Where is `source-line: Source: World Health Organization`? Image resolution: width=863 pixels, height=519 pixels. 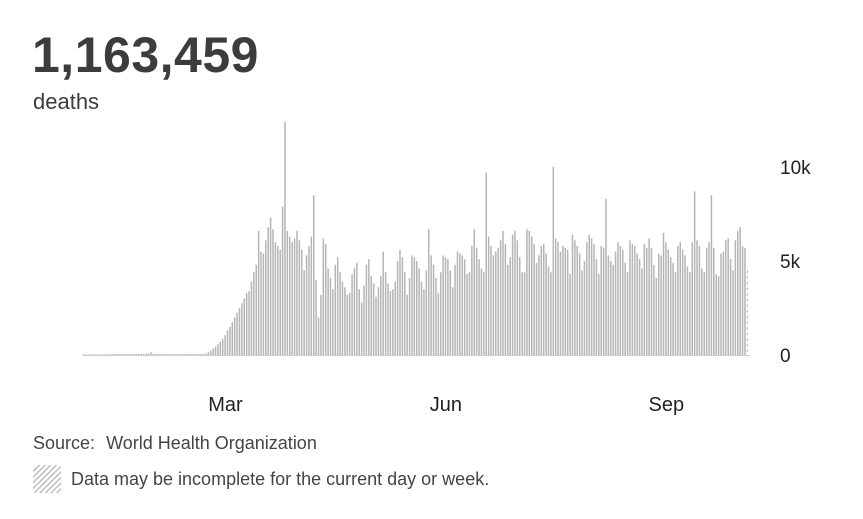
source-line: Source: World Health Organization is located at coordinates (175, 443).